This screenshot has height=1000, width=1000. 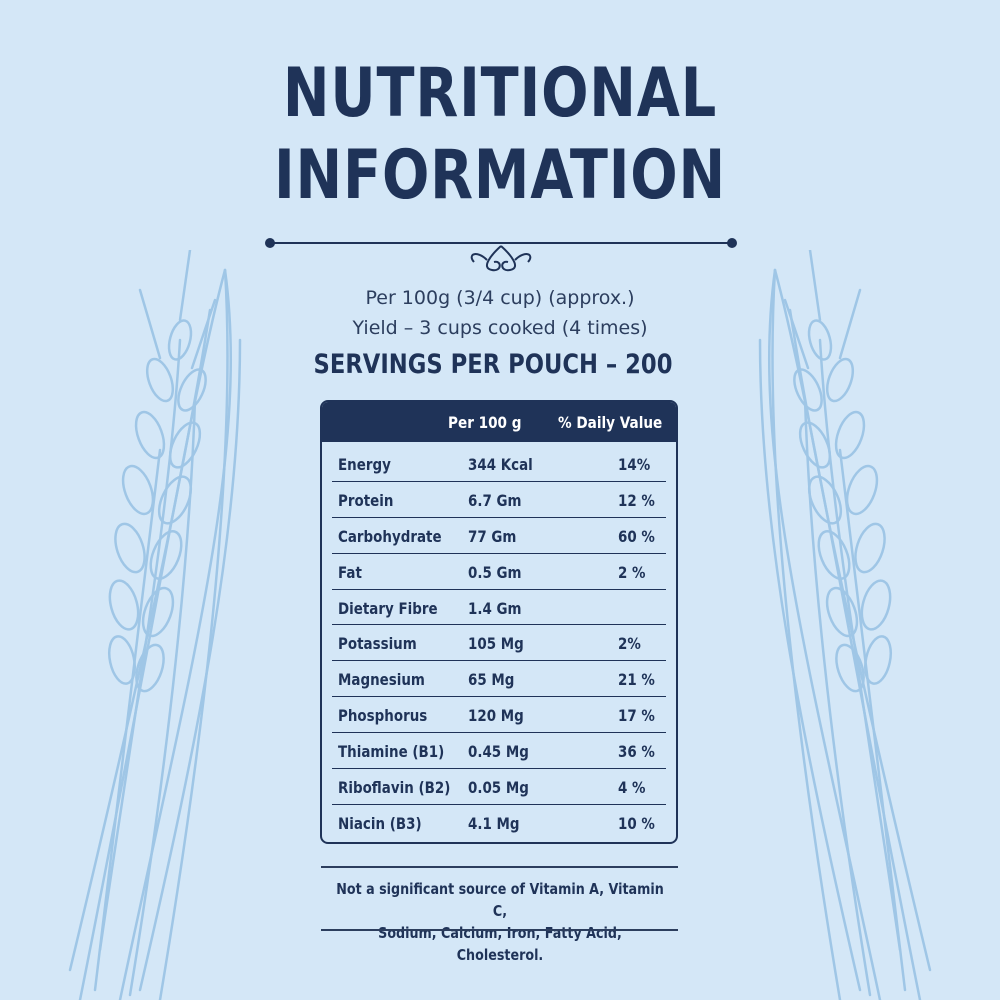 I want to click on table-row: Thiamine (B1) 0.45 Mg 36 %, so click(x=499, y=751).